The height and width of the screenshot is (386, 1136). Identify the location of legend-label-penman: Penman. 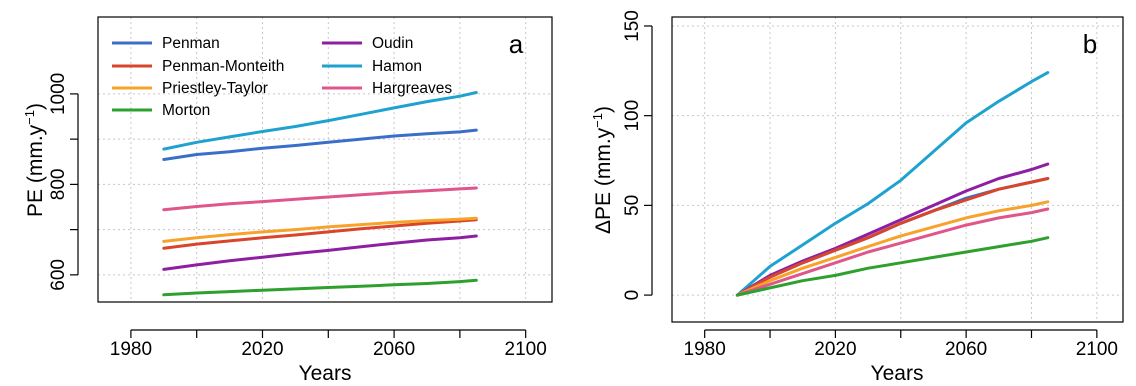
(191, 43).